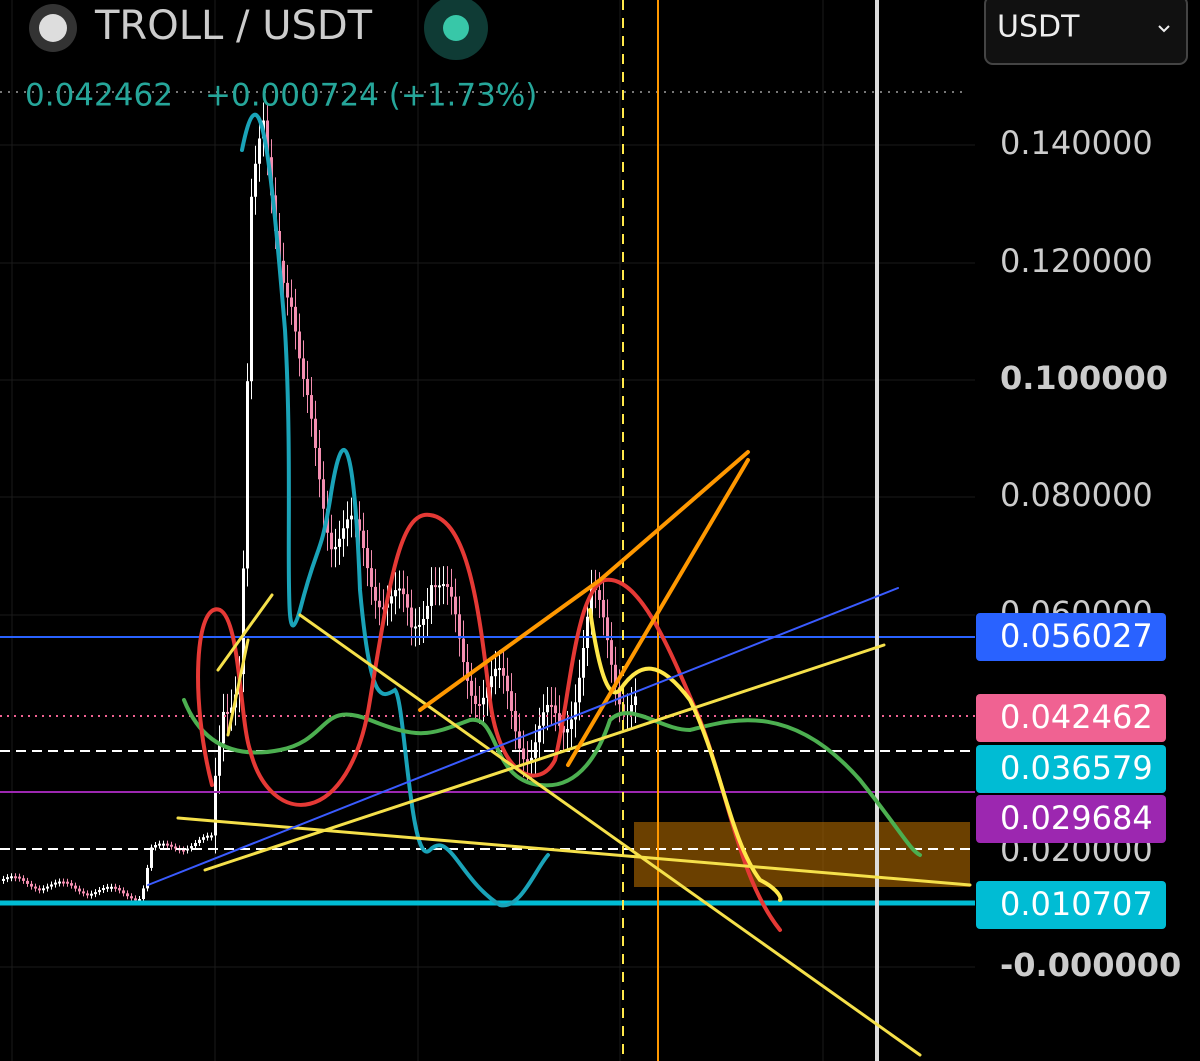 The image size is (1200, 1061). I want to click on price-tag-label: 0.042462, so click(1076, 717).